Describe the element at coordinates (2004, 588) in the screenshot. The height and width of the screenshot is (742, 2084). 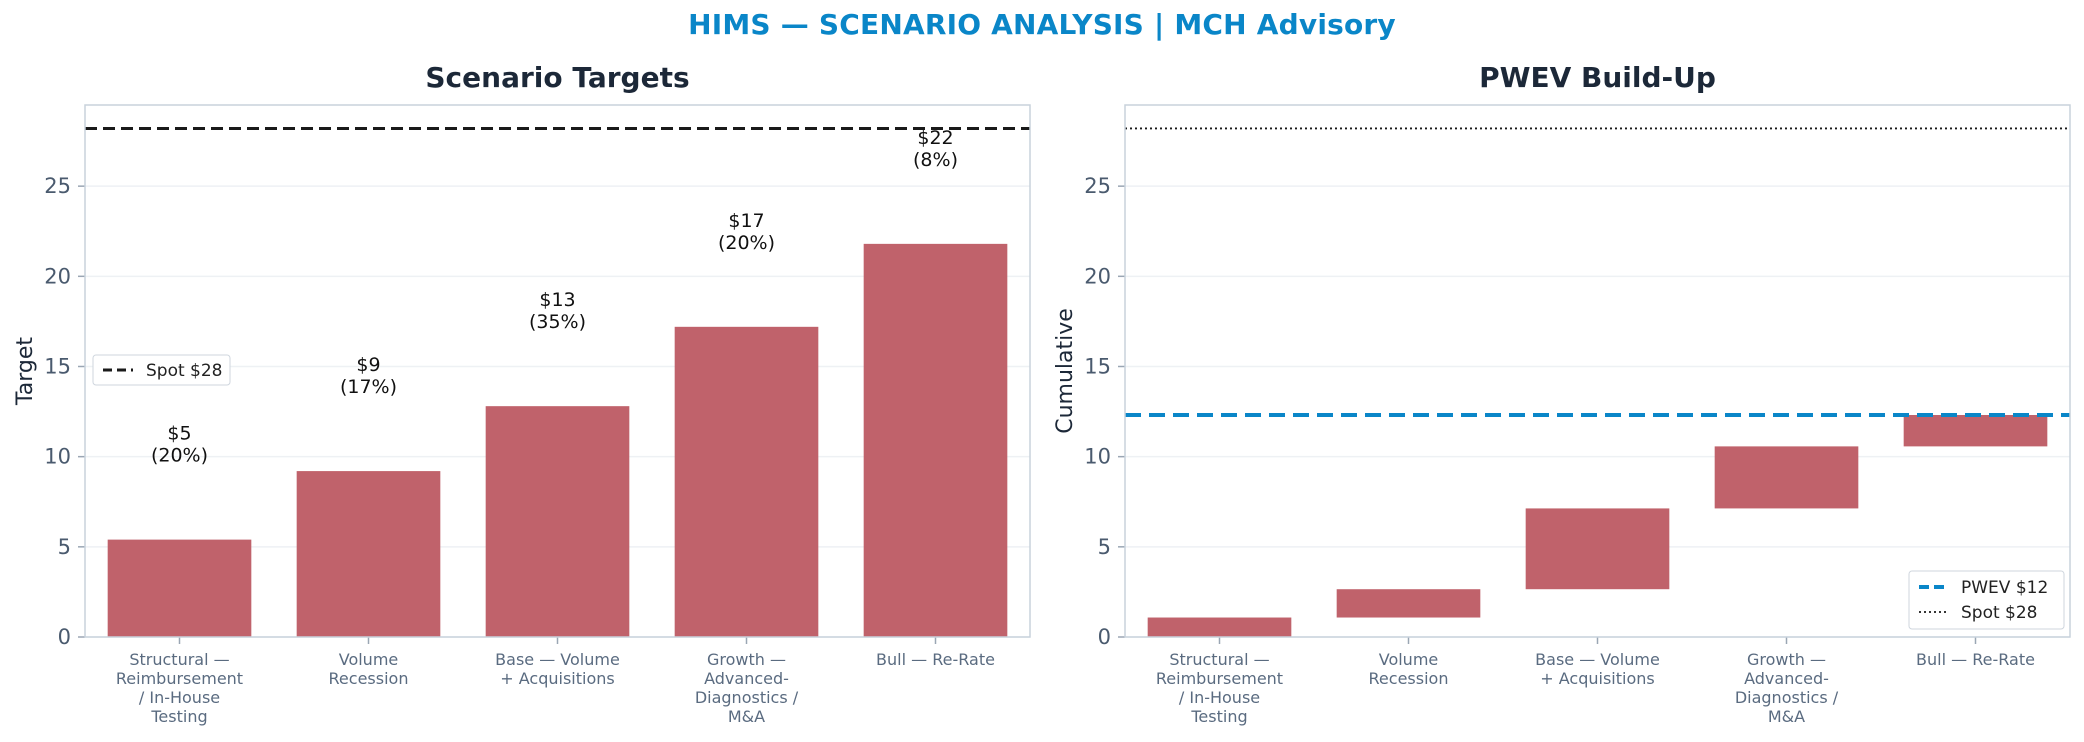
I see `legend-label-pwev: PWEV $12` at that location.